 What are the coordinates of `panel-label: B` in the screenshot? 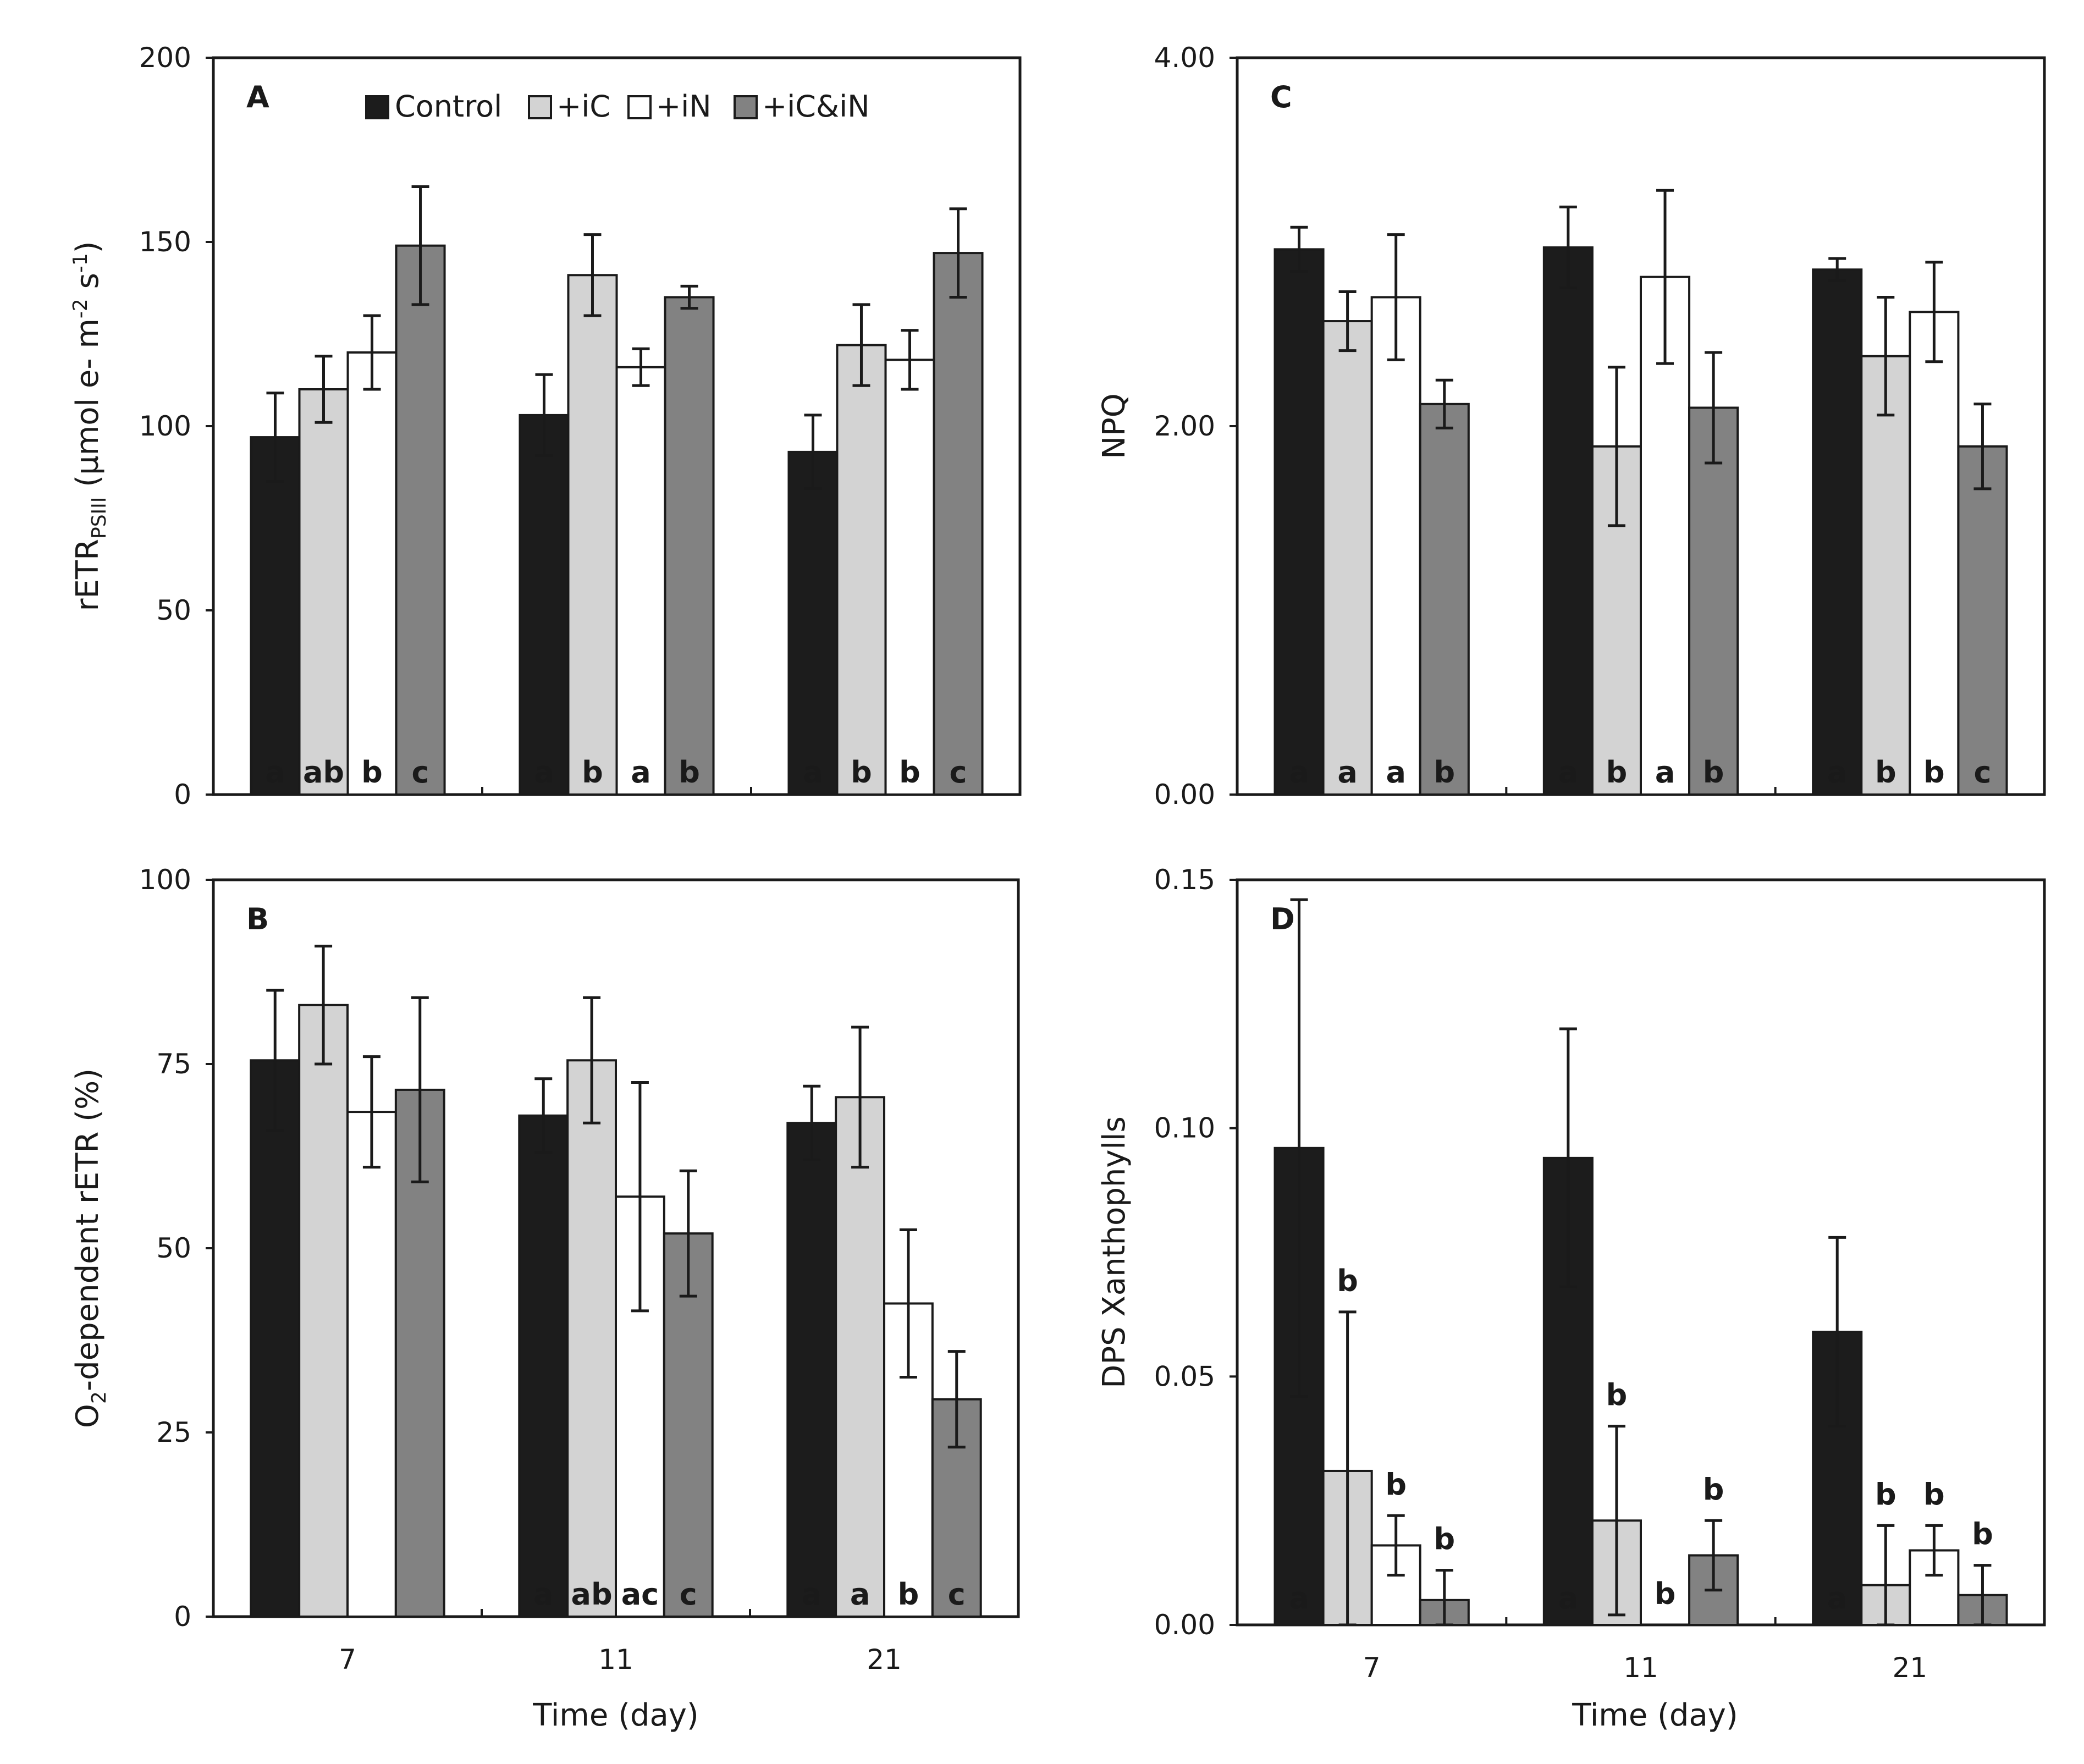 It's located at (257, 919).